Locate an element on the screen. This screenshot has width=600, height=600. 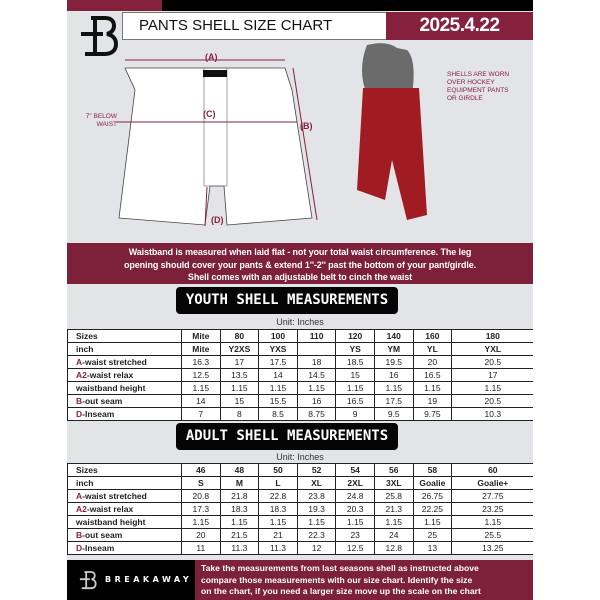
table-cell: 20 is located at coordinates (432, 362).